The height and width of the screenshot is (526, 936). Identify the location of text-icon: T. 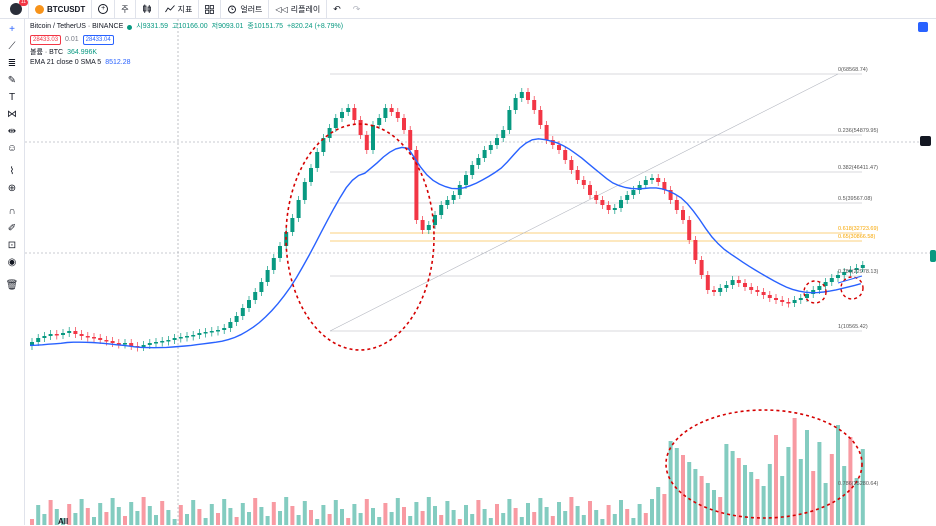
(12, 97).